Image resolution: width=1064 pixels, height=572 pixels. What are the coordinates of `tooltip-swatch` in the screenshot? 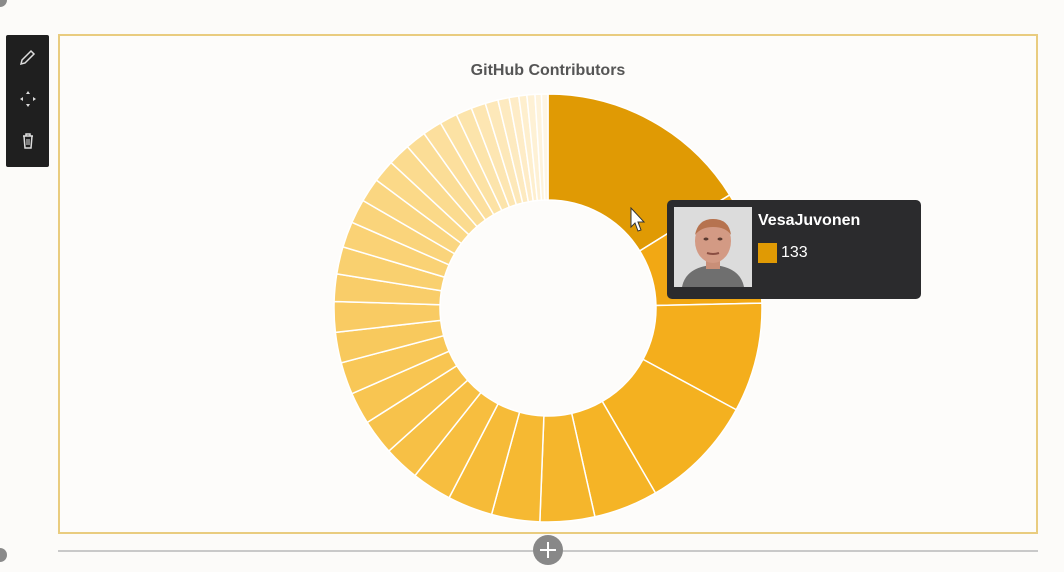 It's located at (767, 253).